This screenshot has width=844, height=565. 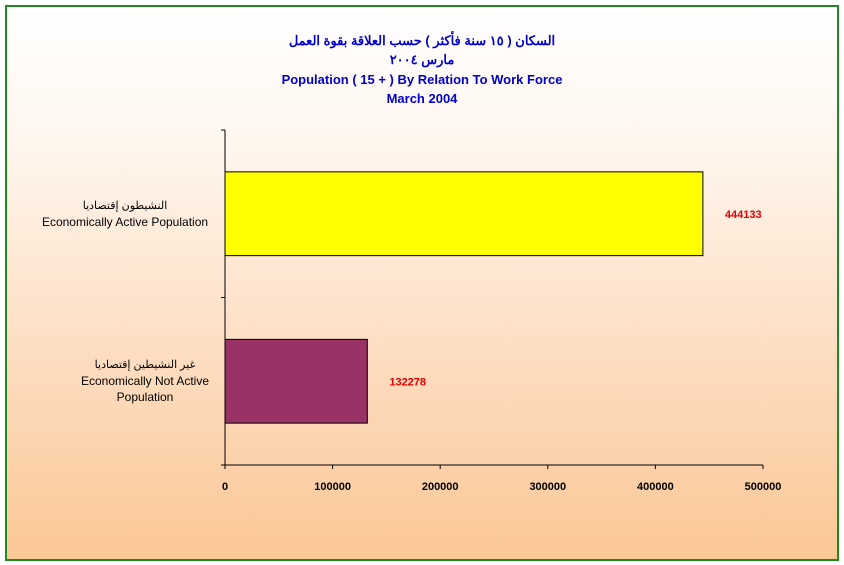 What do you see at coordinates (547, 487) in the screenshot?
I see `x-tick-label: 300000` at bounding box center [547, 487].